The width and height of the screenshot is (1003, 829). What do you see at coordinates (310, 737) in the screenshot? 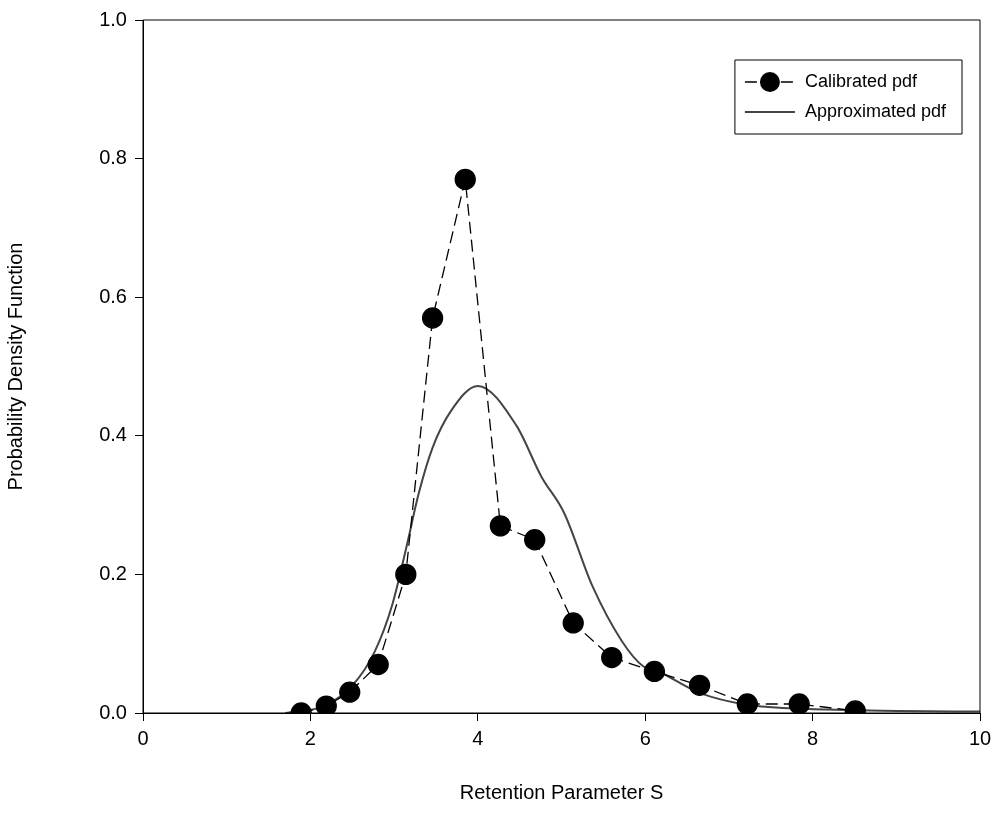
I see `x-tick-label: 2` at bounding box center [310, 737].